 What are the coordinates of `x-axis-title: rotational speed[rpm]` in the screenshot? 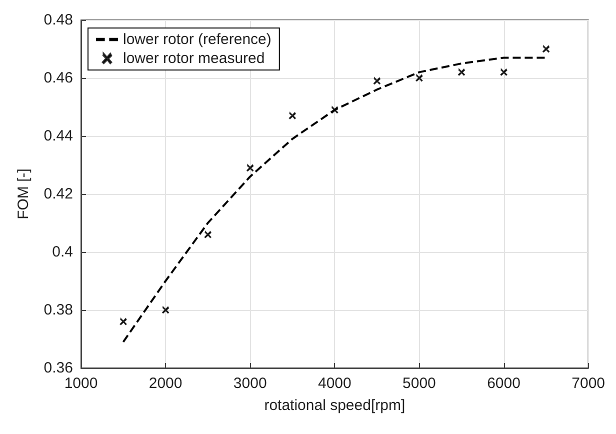 It's located at (335, 405).